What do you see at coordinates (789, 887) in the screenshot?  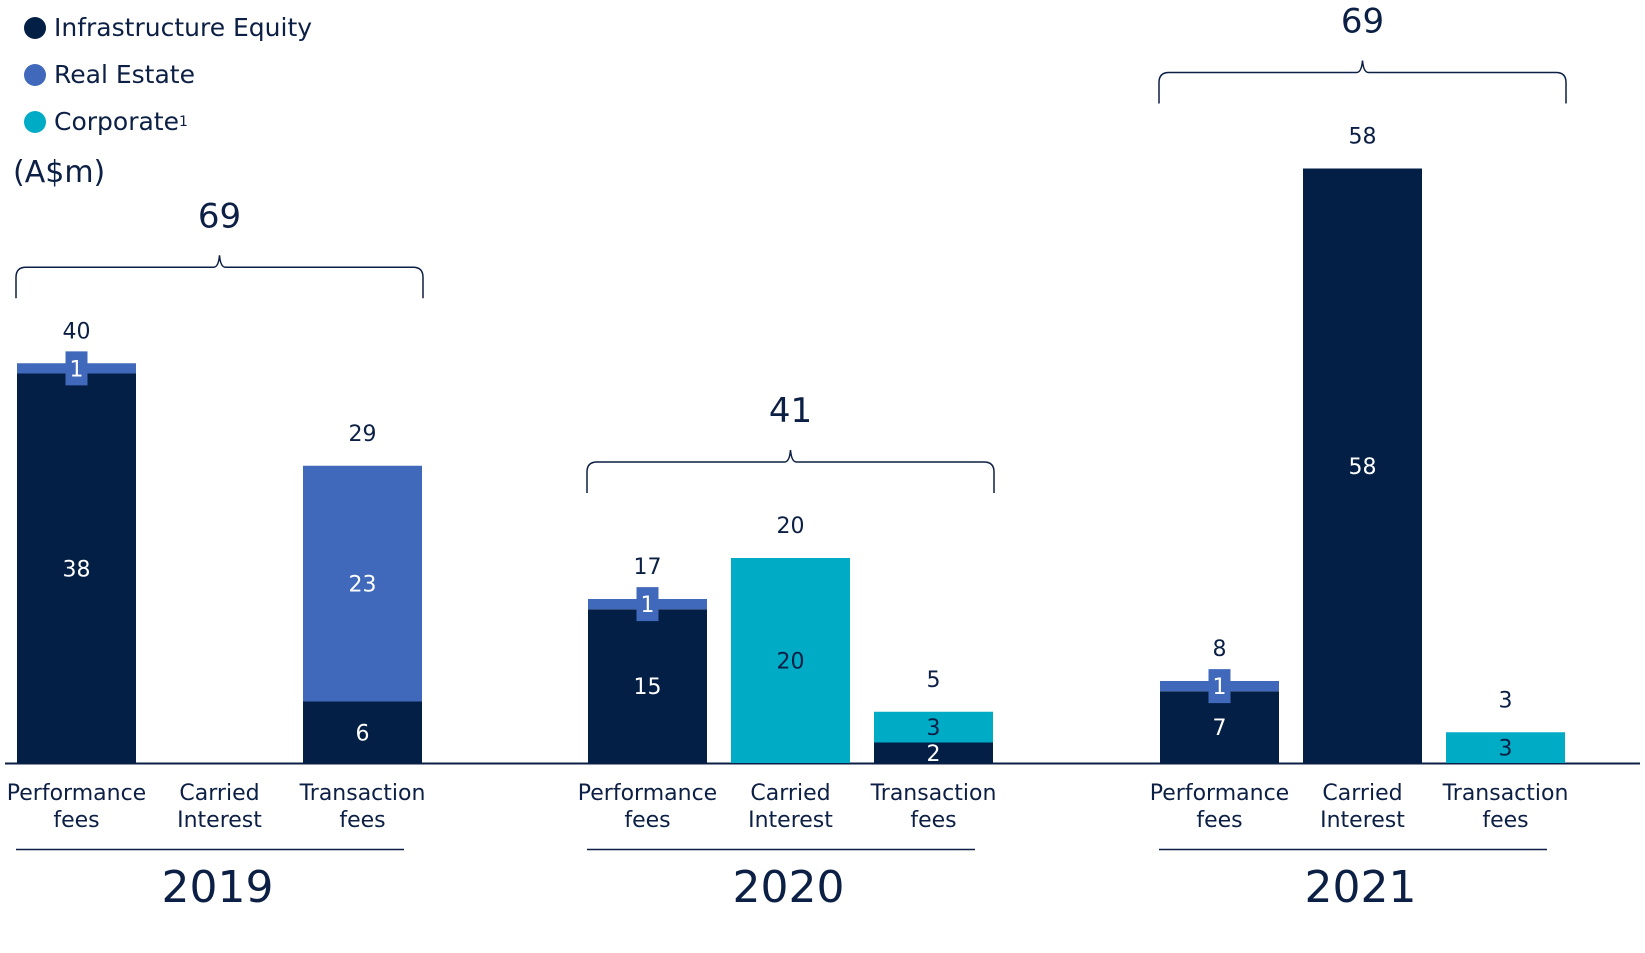 I see `year-label: 2020` at bounding box center [789, 887].